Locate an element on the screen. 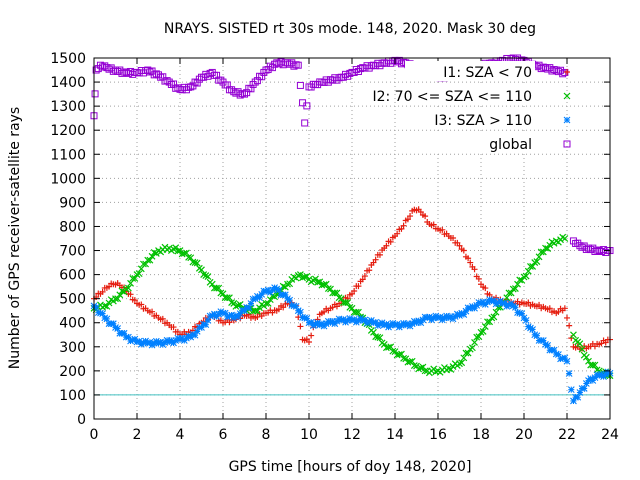 The width and height of the screenshot is (640, 480). x-tick-label: 2 is located at coordinates (137, 435).